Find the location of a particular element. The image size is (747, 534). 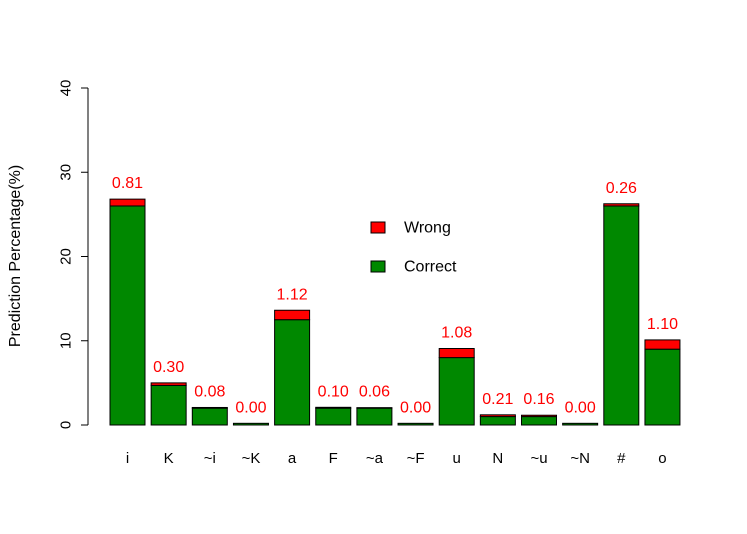

y-tick-label: 0 is located at coordinates (66, 425).